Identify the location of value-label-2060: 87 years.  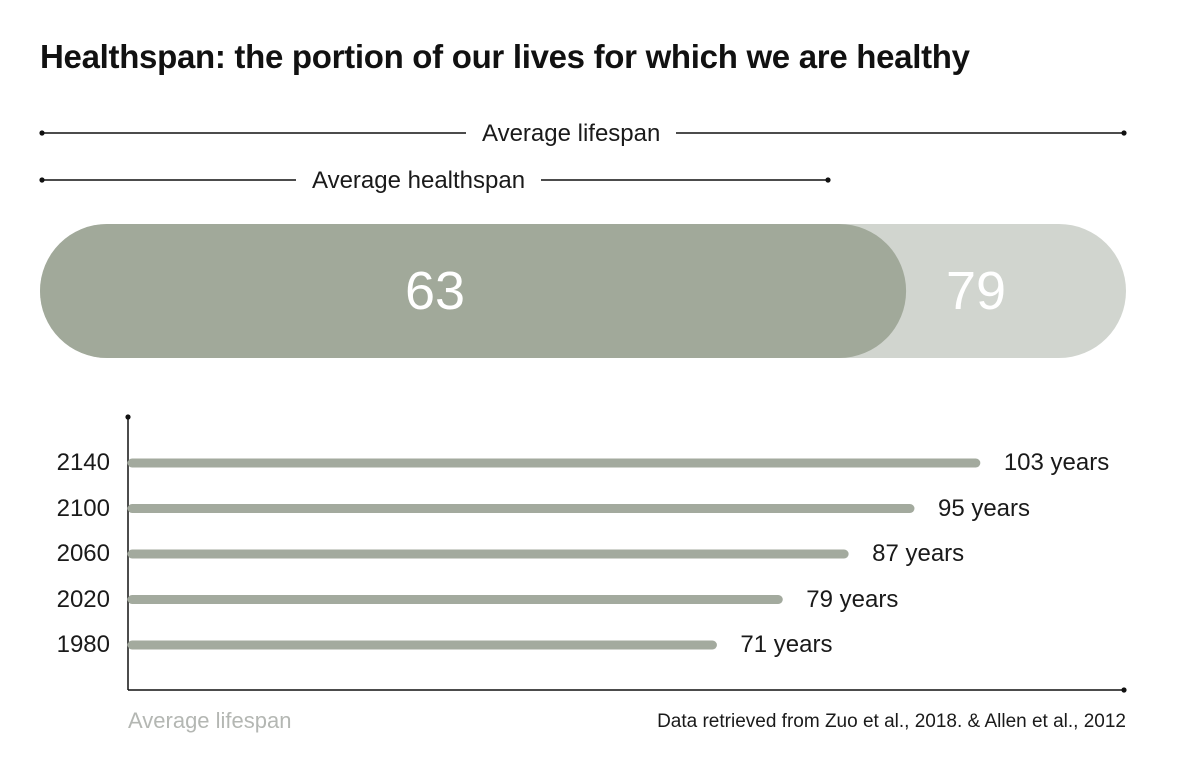
(918, 553).